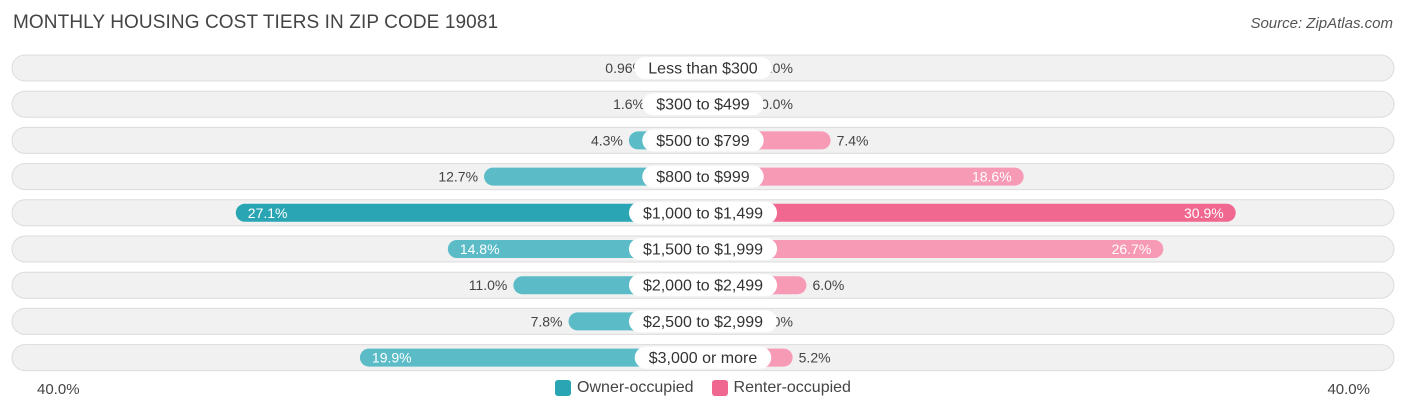 This screenshot has width=1406, height=414. I want to click on value-label-renter: 5.2%, so click(815, 358).